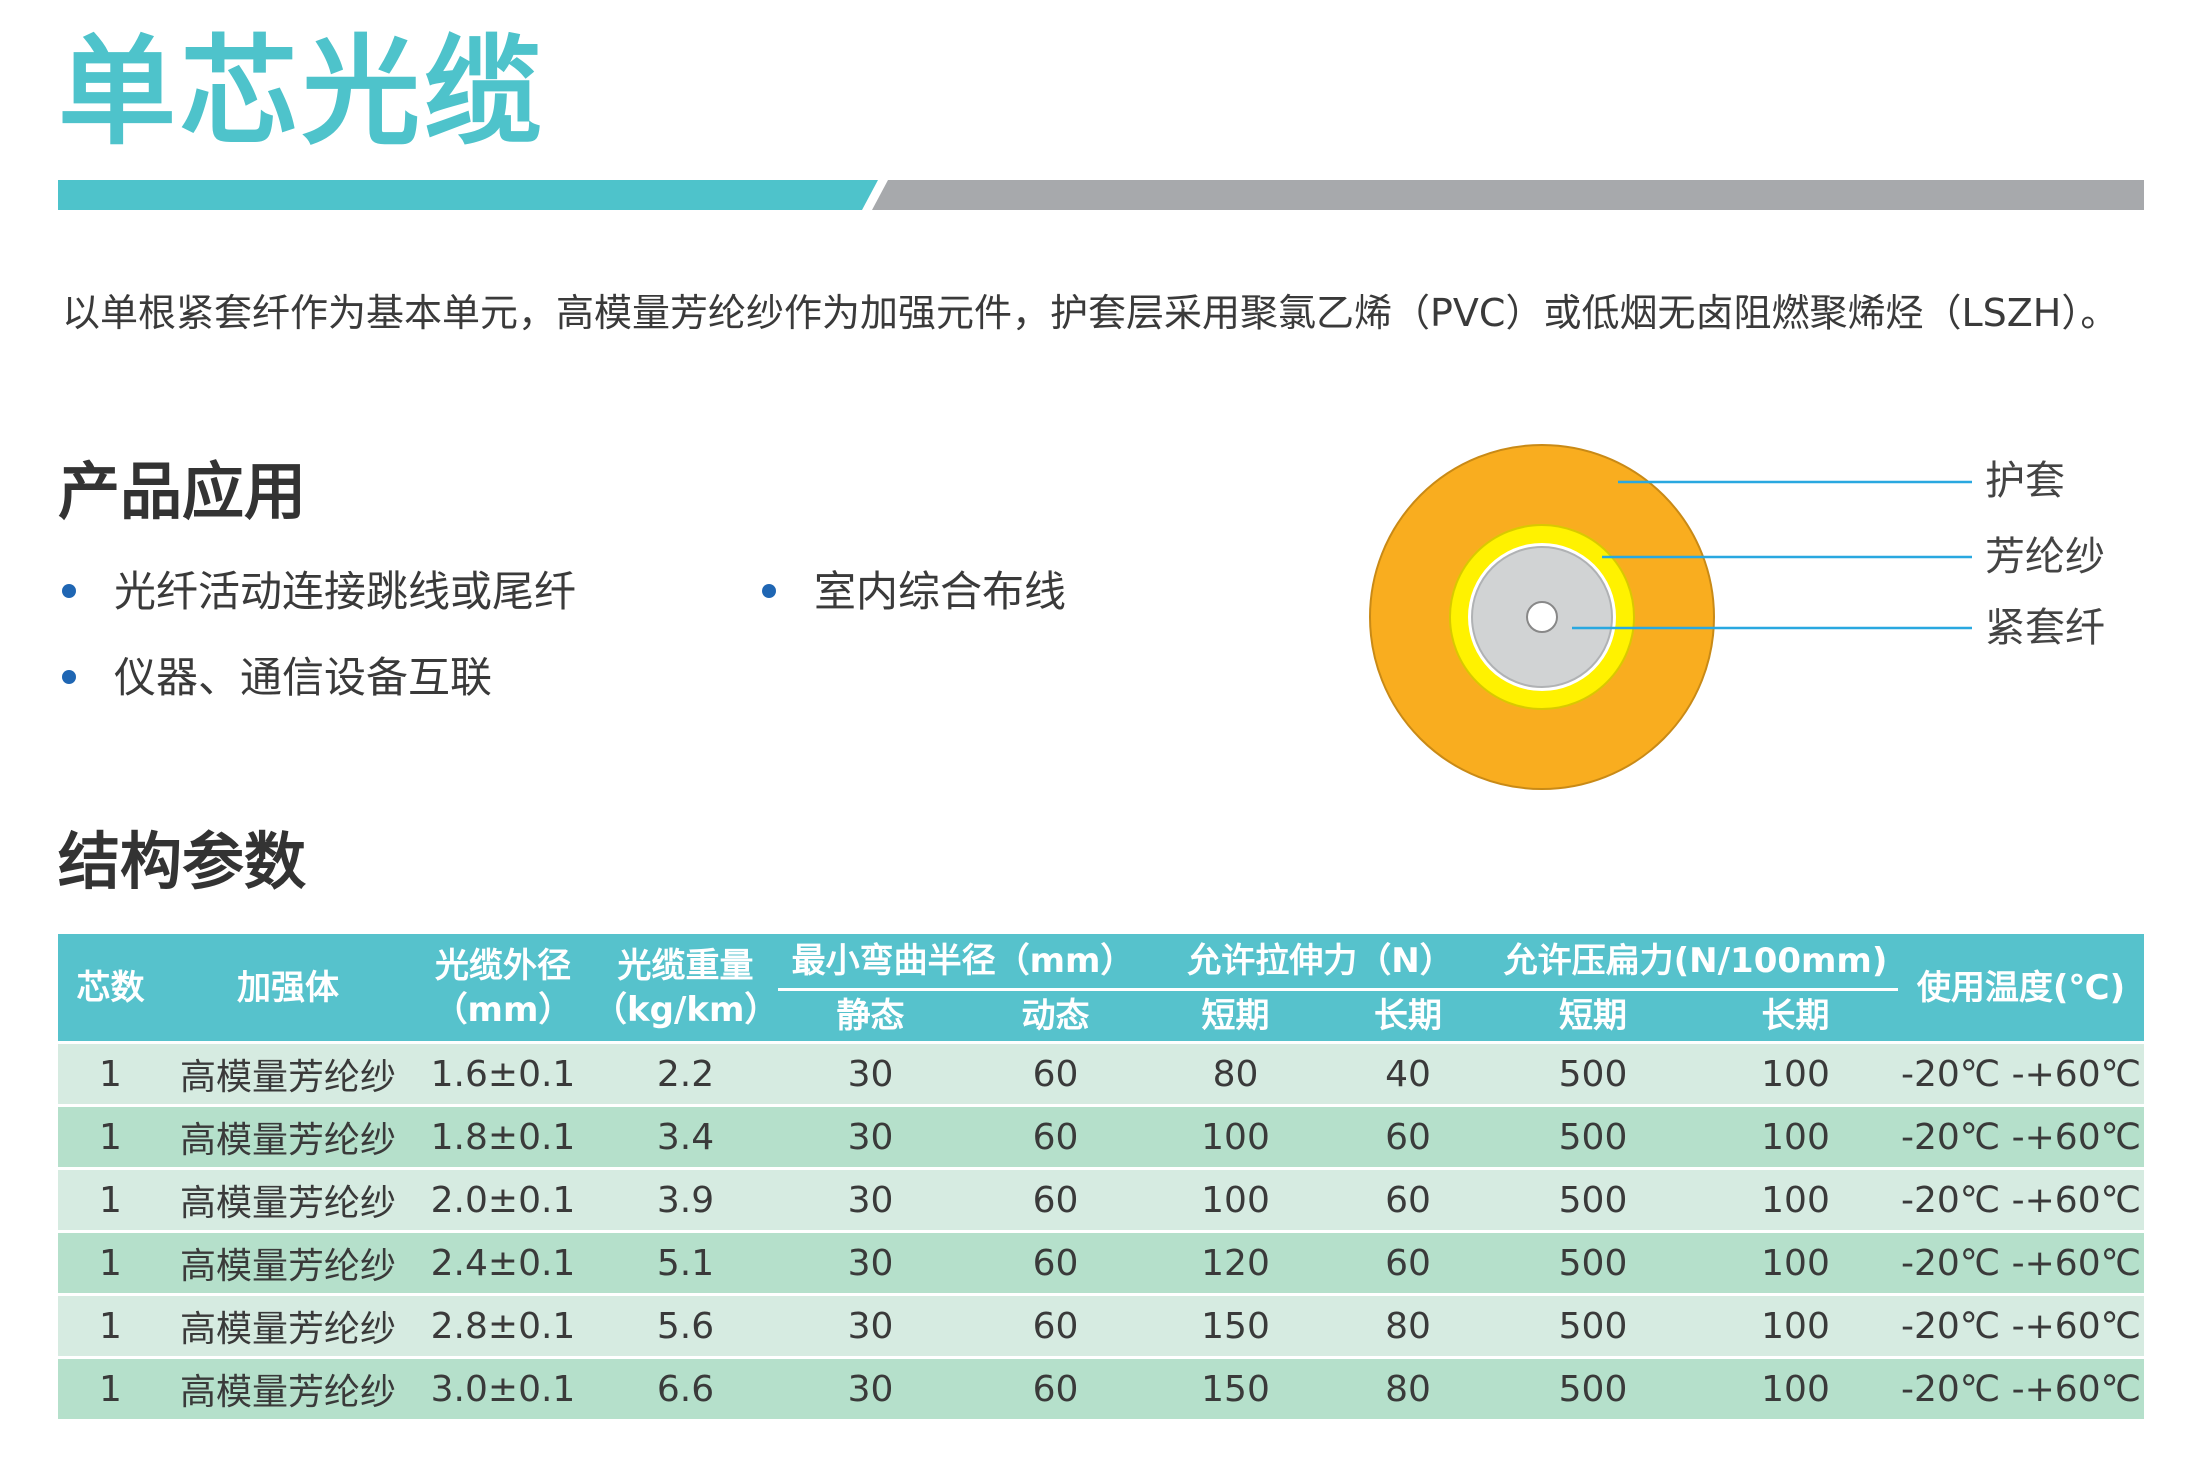 Image resolution: width=2200 pixels, height=1461 pixels. I want to click on aramid-label: 芳纶纱, so click(2045, 557).